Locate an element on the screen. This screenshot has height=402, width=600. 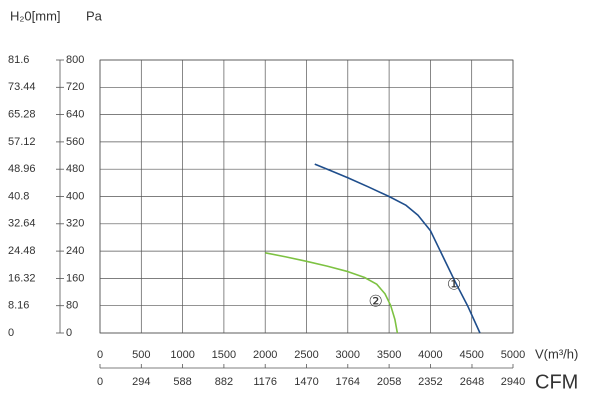
x2-tick-label: 2648 is located at coordinates (472, 382).